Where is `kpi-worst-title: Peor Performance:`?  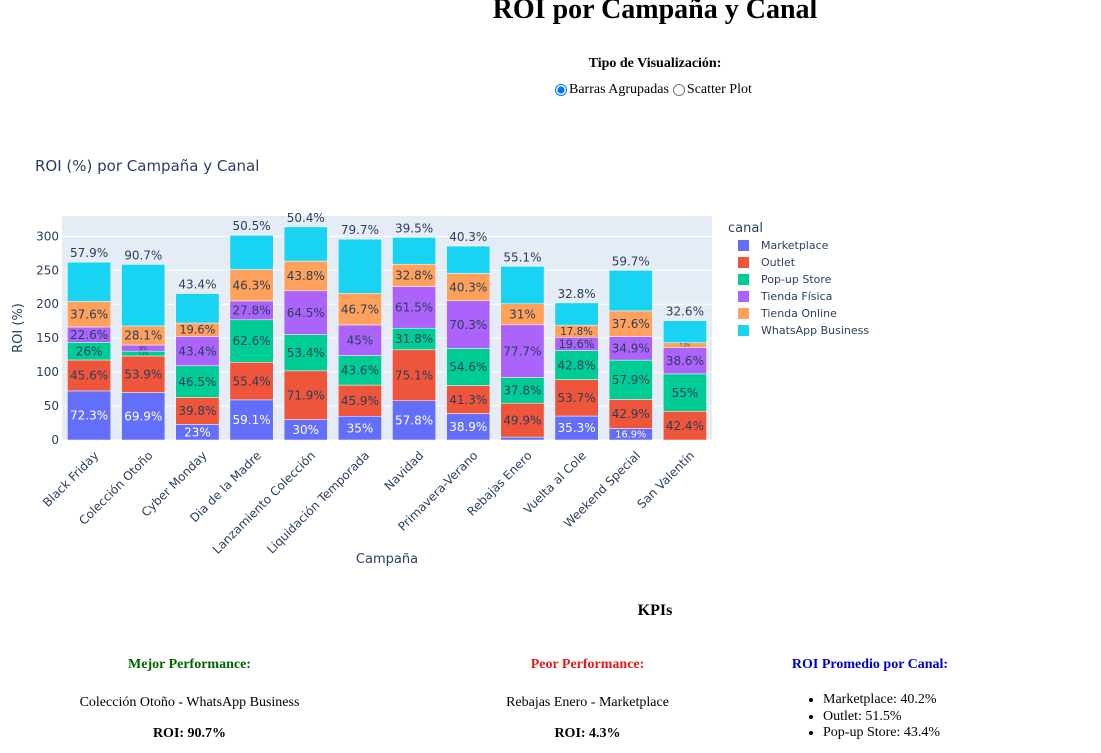
kpi-worst-title: Peor Performance: is located at coordinates (587, 664).